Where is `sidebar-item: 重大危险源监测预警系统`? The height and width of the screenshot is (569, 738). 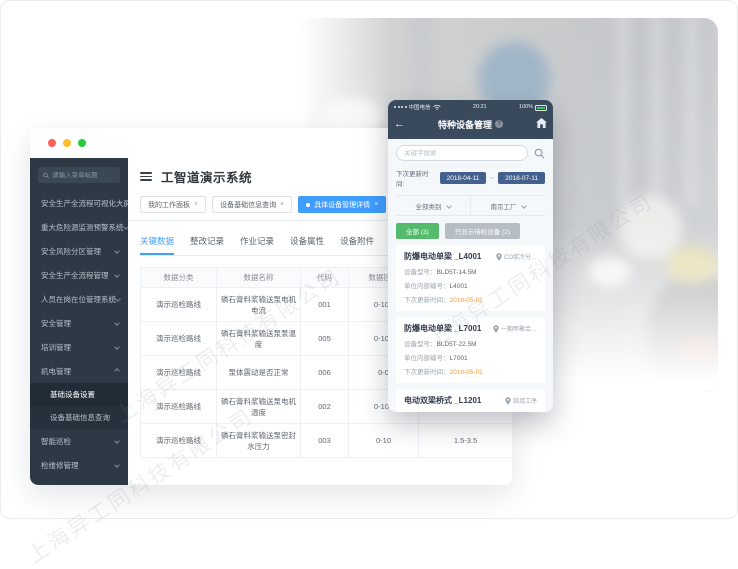 sidebar-item: 重大危险源监测预警系统 is located at coordinates (79, 227).